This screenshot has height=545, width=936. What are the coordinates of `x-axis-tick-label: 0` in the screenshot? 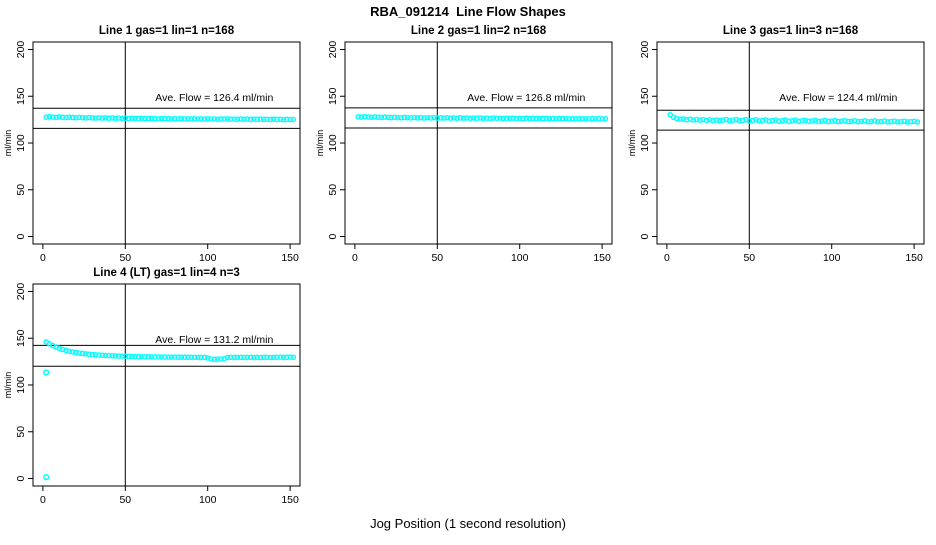 It's located at (43, 500).